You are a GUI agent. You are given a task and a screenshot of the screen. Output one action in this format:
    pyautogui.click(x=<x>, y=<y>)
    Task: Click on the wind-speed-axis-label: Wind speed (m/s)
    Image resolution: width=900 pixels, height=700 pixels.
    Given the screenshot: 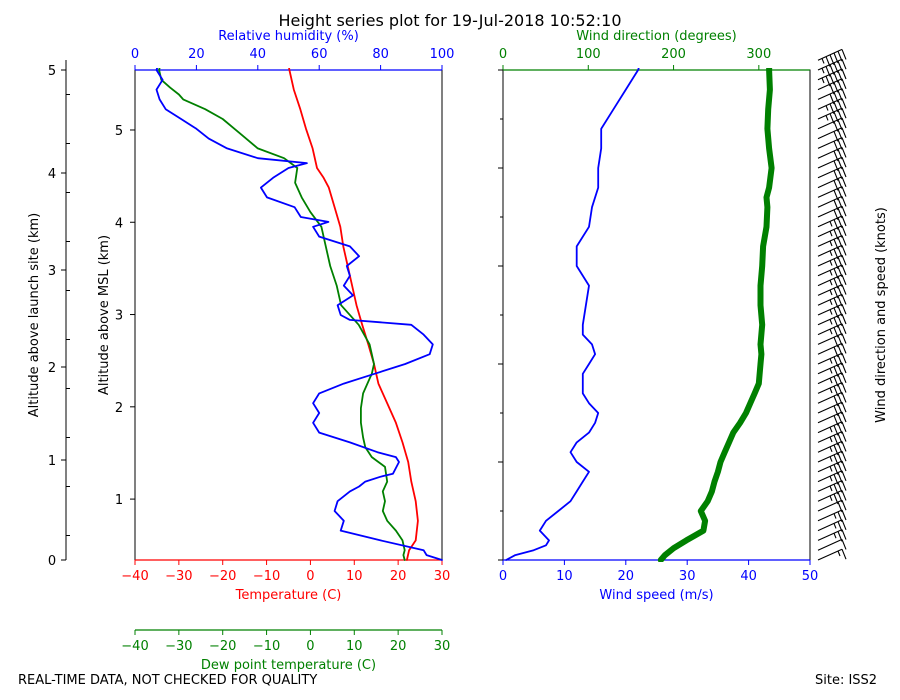 What is the action you would take?
    pyautogui.click(x=656, y=595)
    